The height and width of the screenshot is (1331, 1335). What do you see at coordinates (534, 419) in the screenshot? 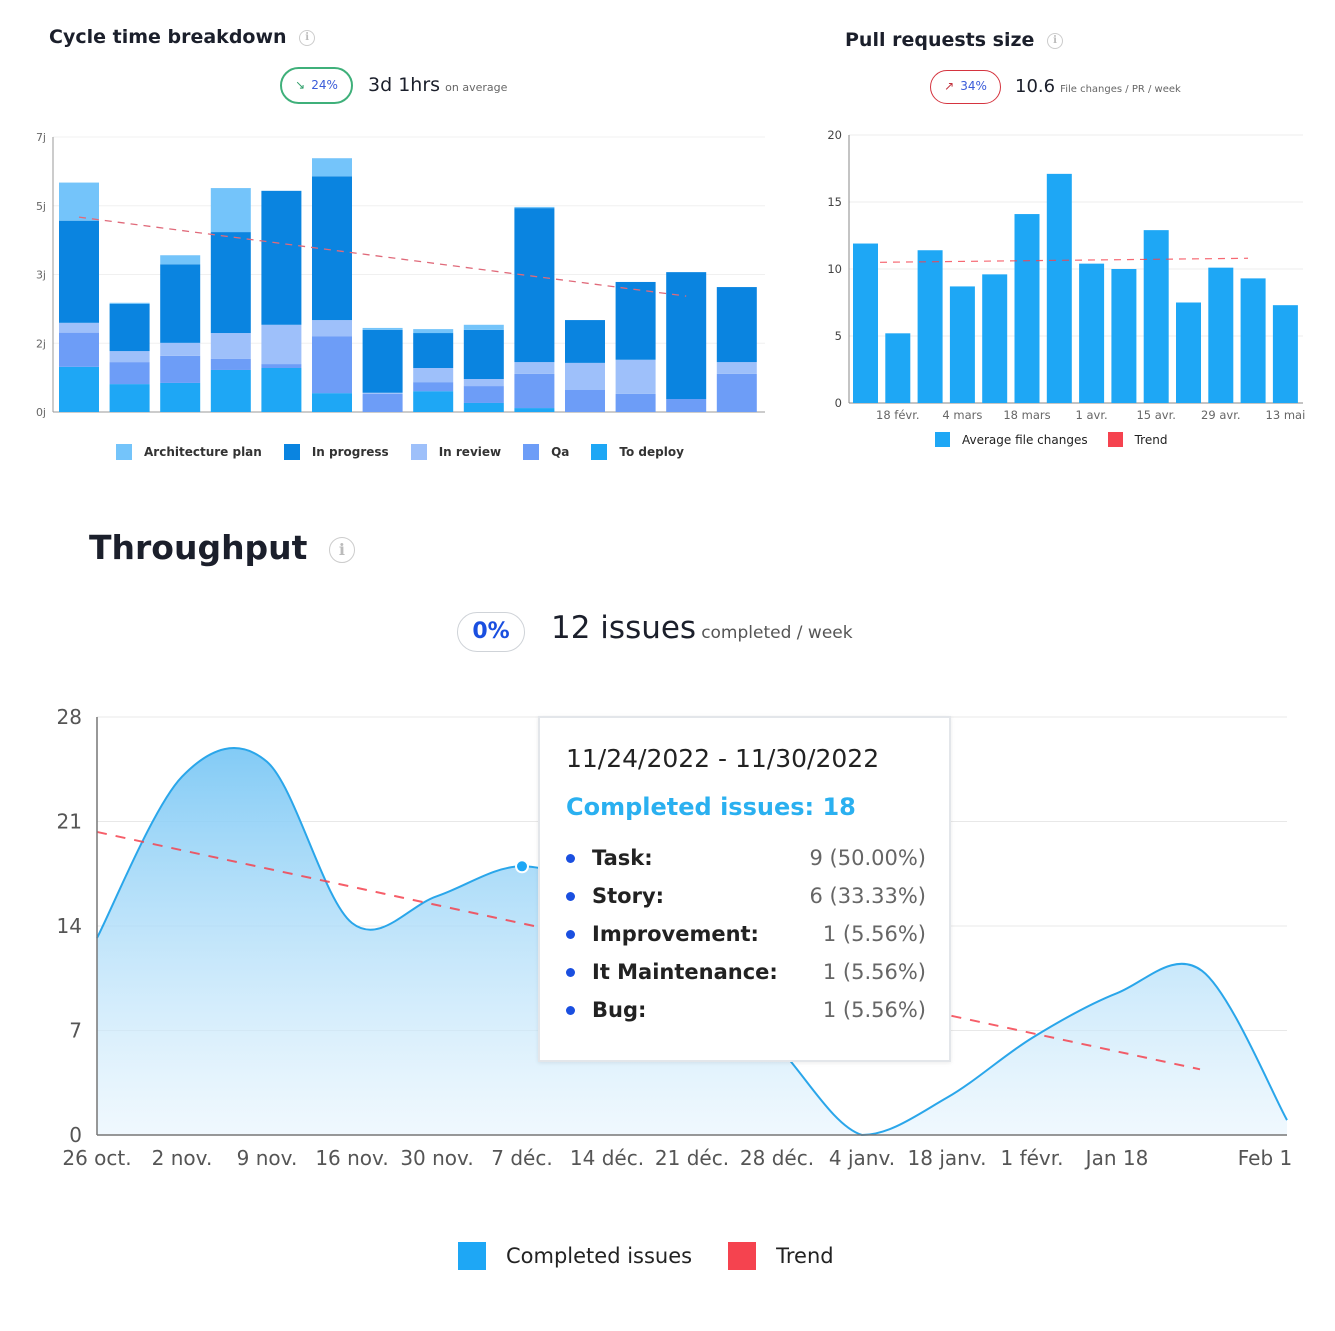
I see `x-tick-label: 29 avr.` at bounding box center [534, 419].